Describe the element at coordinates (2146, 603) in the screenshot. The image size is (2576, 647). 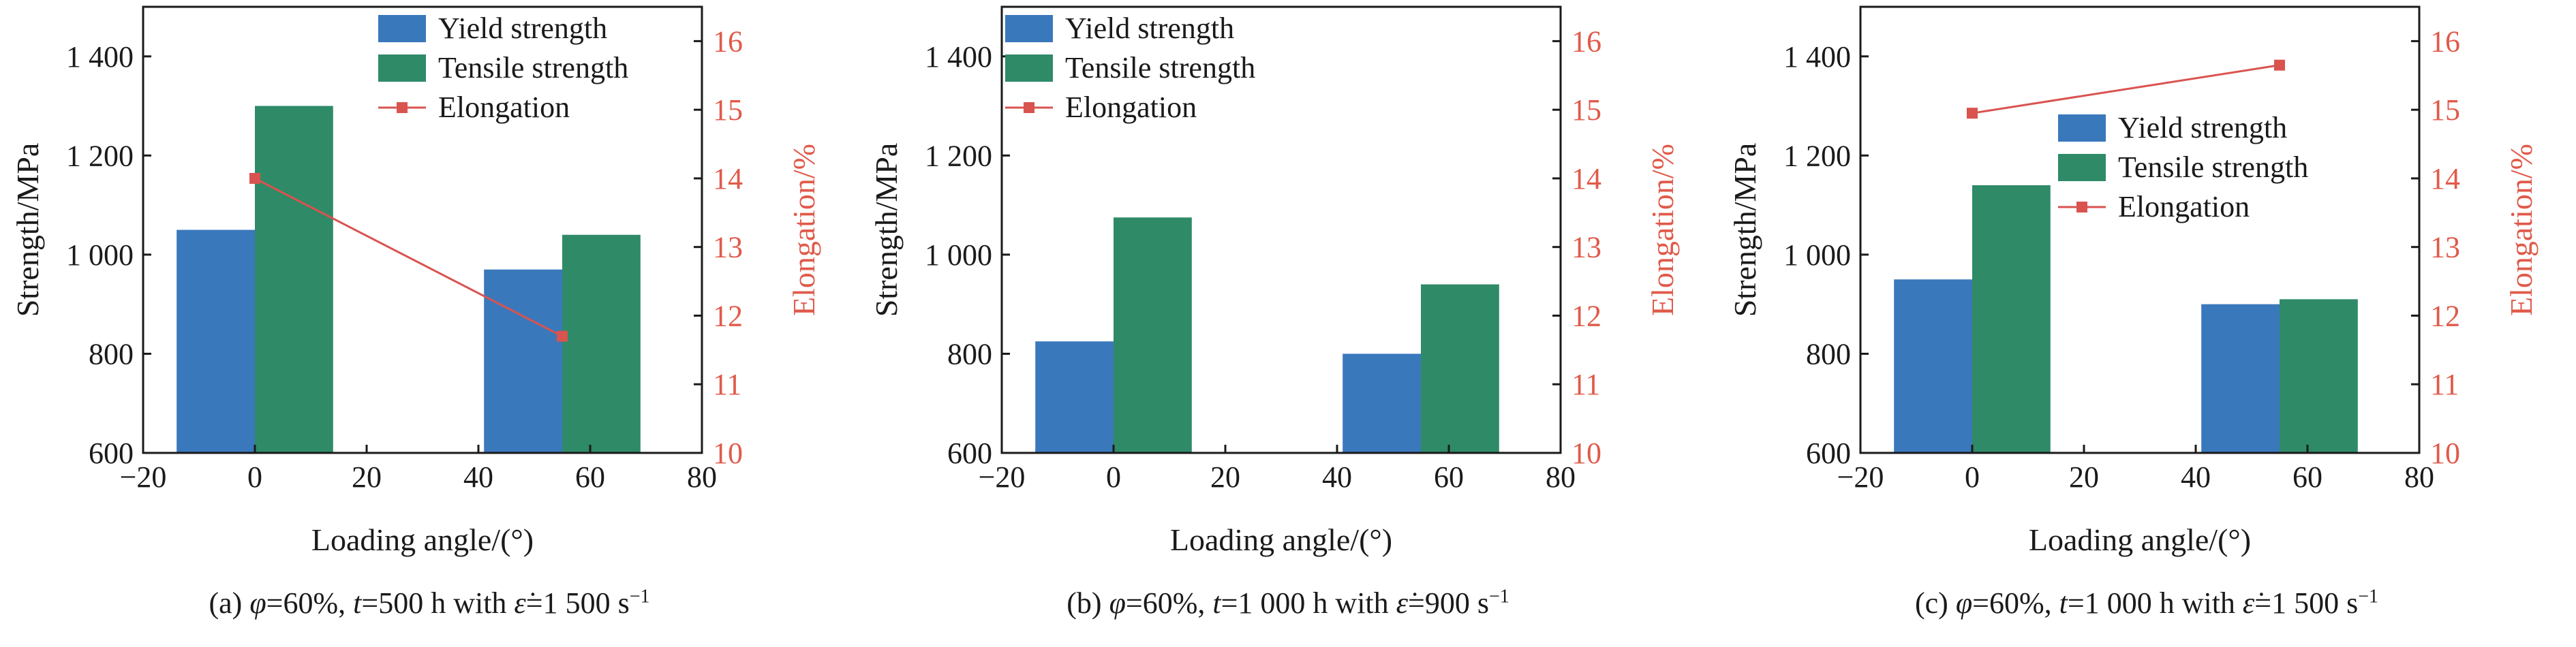
I see `caption-c: (c) φ=60%, t=1 000 h with ε̇=1 500 s−1` at that location.